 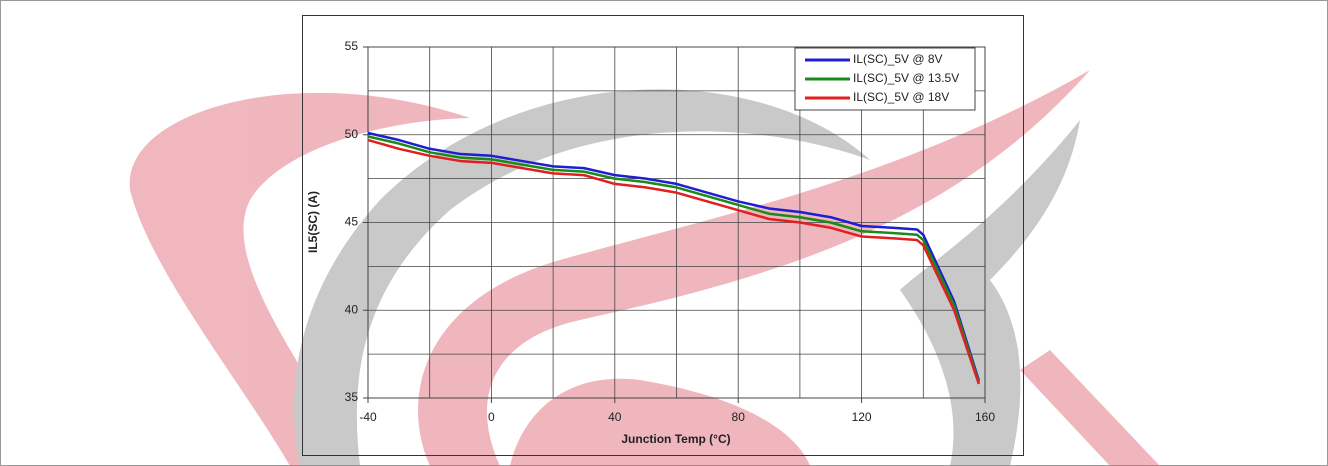 I want to click on y-tick-label: 50, so click(x=352, y=134).